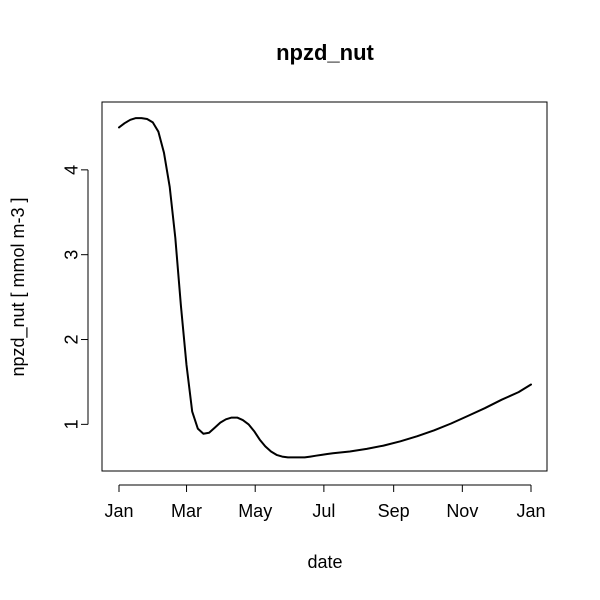 The width and height of the screenshot is (600, 600). I want to click on x-tick-label: May, so click(255, 511).